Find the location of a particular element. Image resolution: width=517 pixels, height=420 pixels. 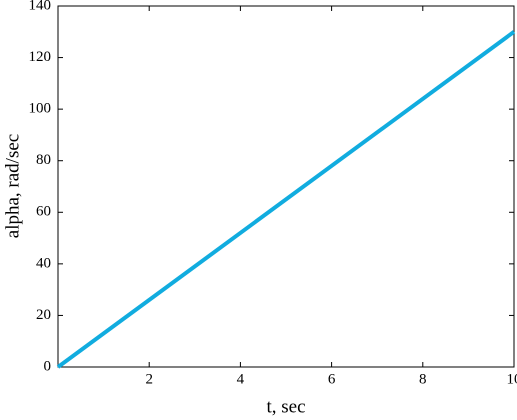

y-axis-label: alpha, rad/sec is located at coordinates (12, 186).